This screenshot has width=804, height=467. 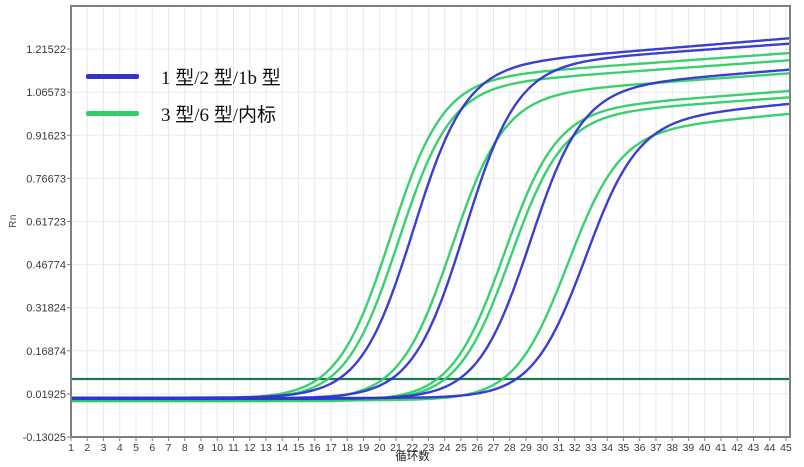 What do you see at coordinates (169, 448) in the screenshot?
I see `x-tick-label: 7` at bounding box center [169, 448].